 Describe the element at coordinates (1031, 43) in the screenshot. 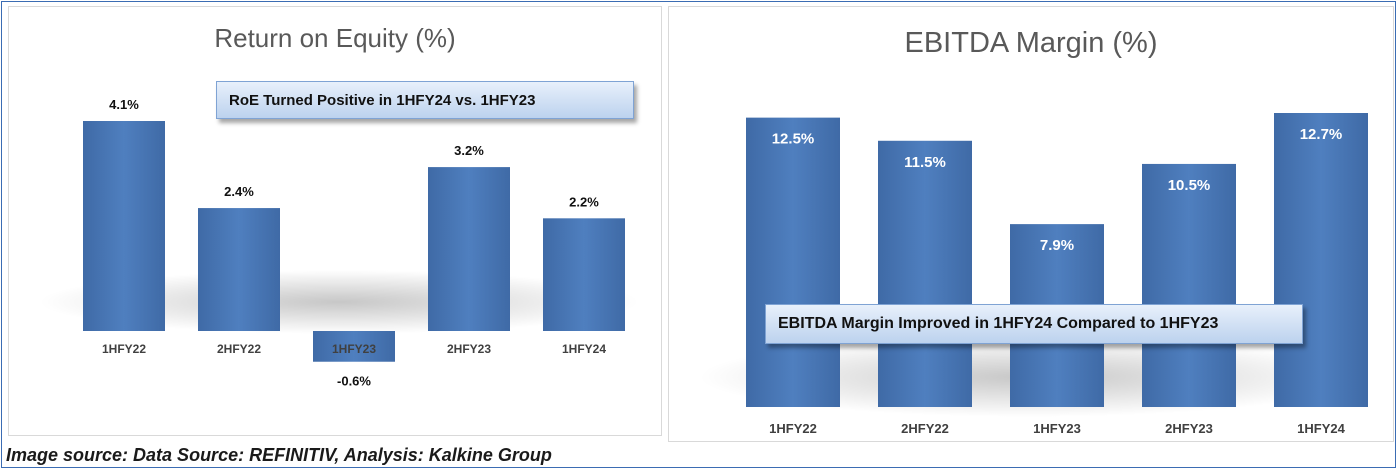

I see `ebitda-chart-title: EBITDA Margin (%)` at that location.